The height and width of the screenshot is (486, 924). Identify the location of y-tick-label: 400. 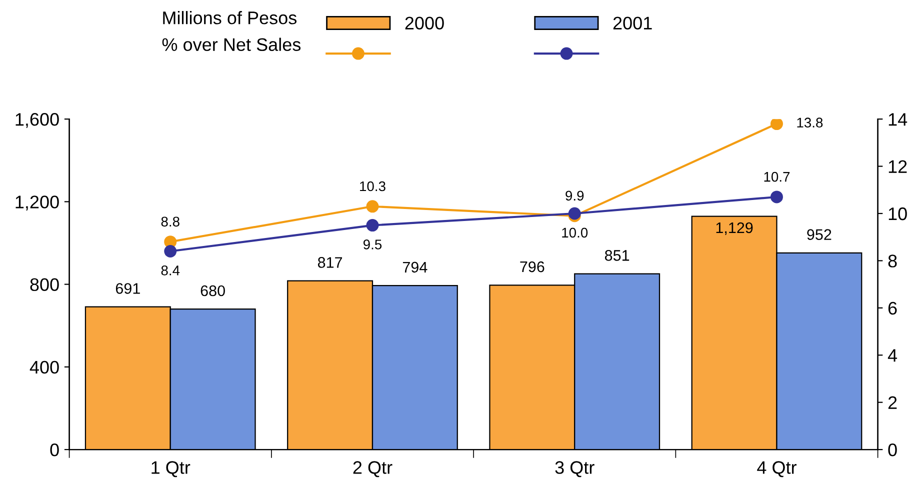
(44, 367).